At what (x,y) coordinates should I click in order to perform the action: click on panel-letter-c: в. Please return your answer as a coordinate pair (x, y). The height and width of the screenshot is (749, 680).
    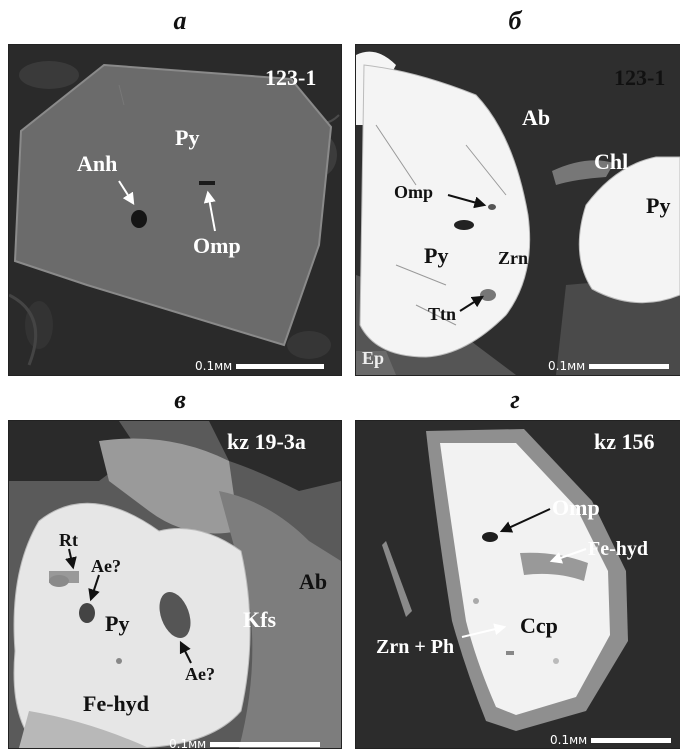
    Looking at the image, I should click on (180, 399).